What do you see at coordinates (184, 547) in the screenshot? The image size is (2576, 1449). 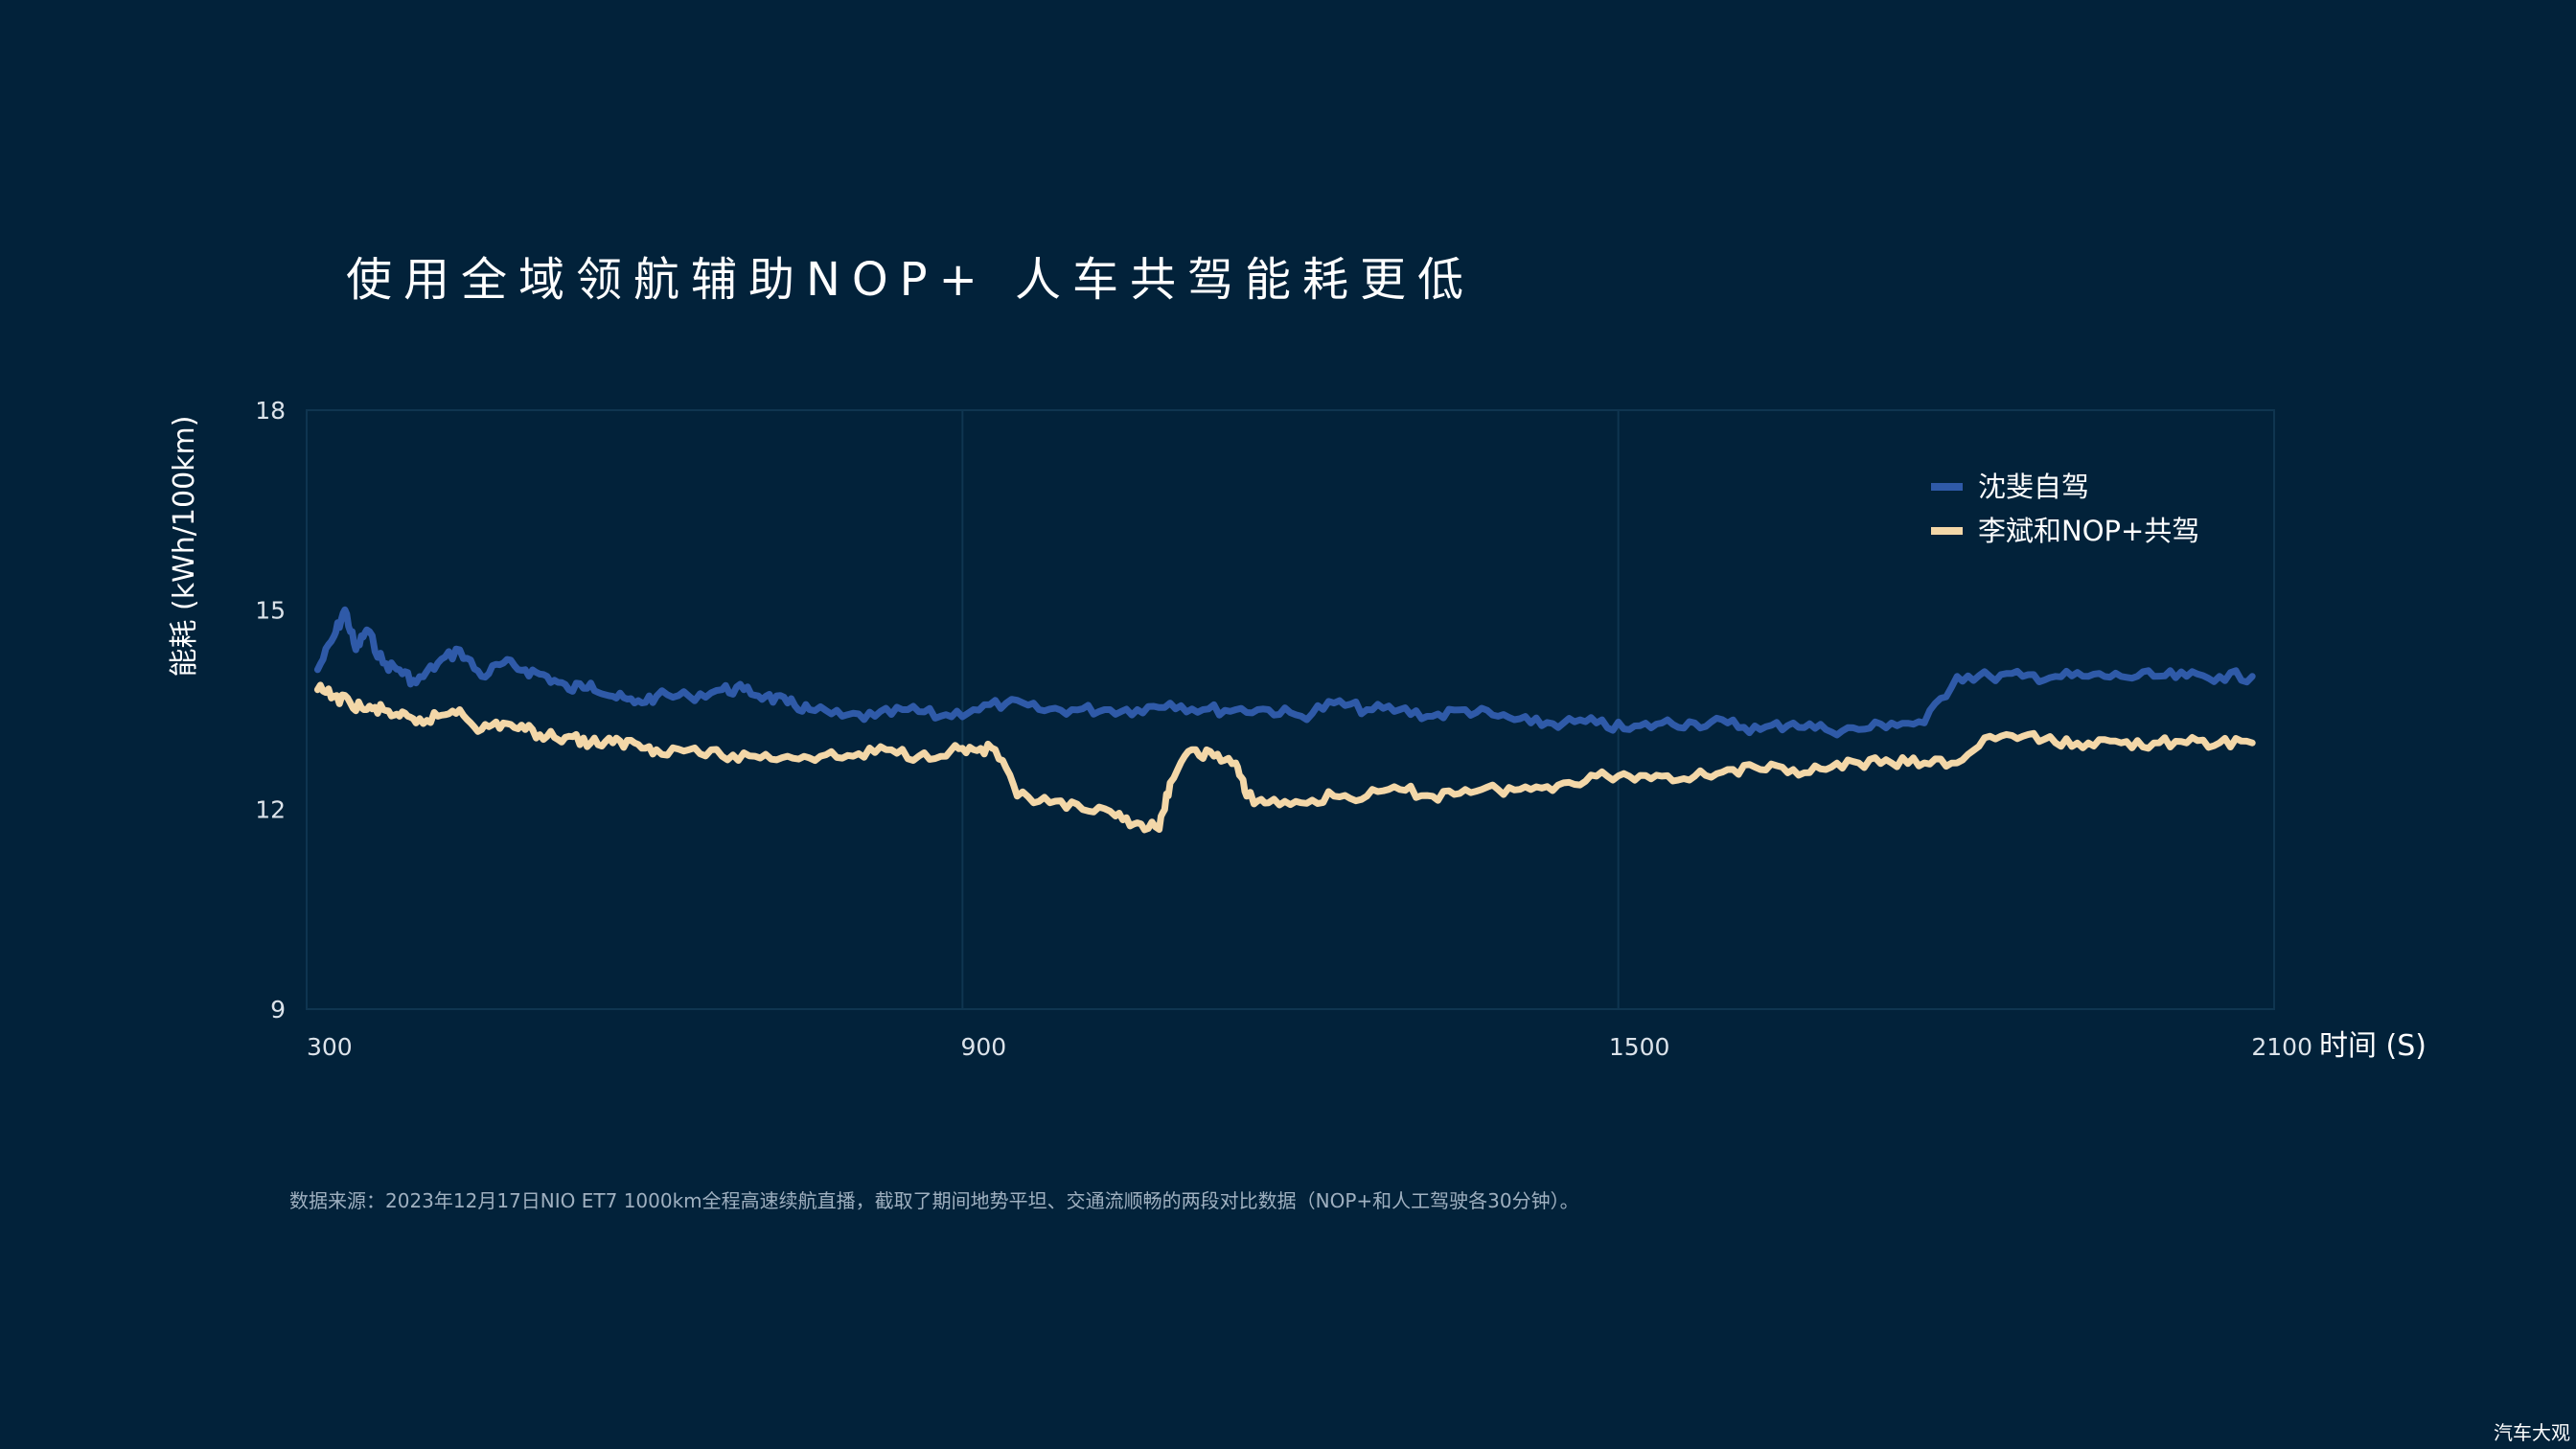 I see `y-axis-label: 能耗 (kWh/100km)` at bounding box center [184, 547].